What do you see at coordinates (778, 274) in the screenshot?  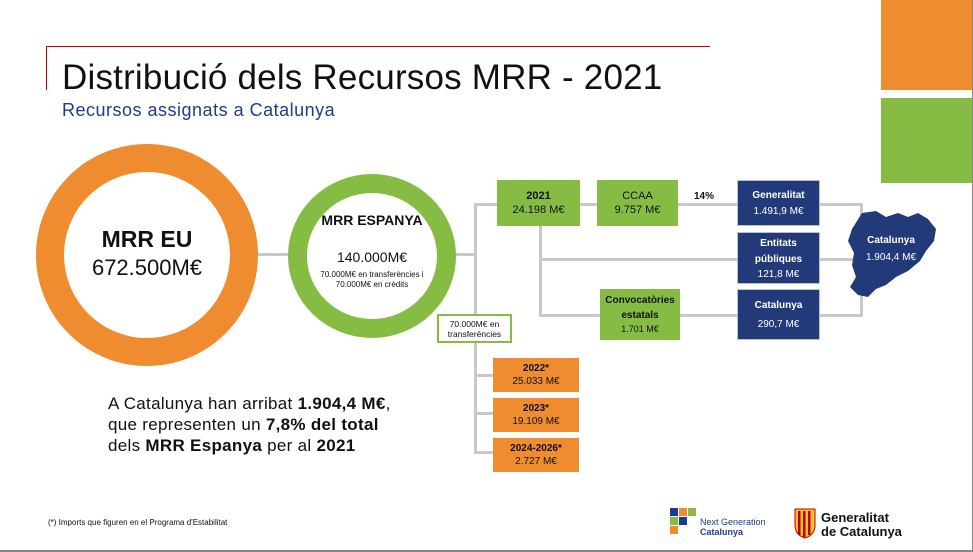 I see `box-entitats-value: 121,8 M€` at bounding box center [778, 274].